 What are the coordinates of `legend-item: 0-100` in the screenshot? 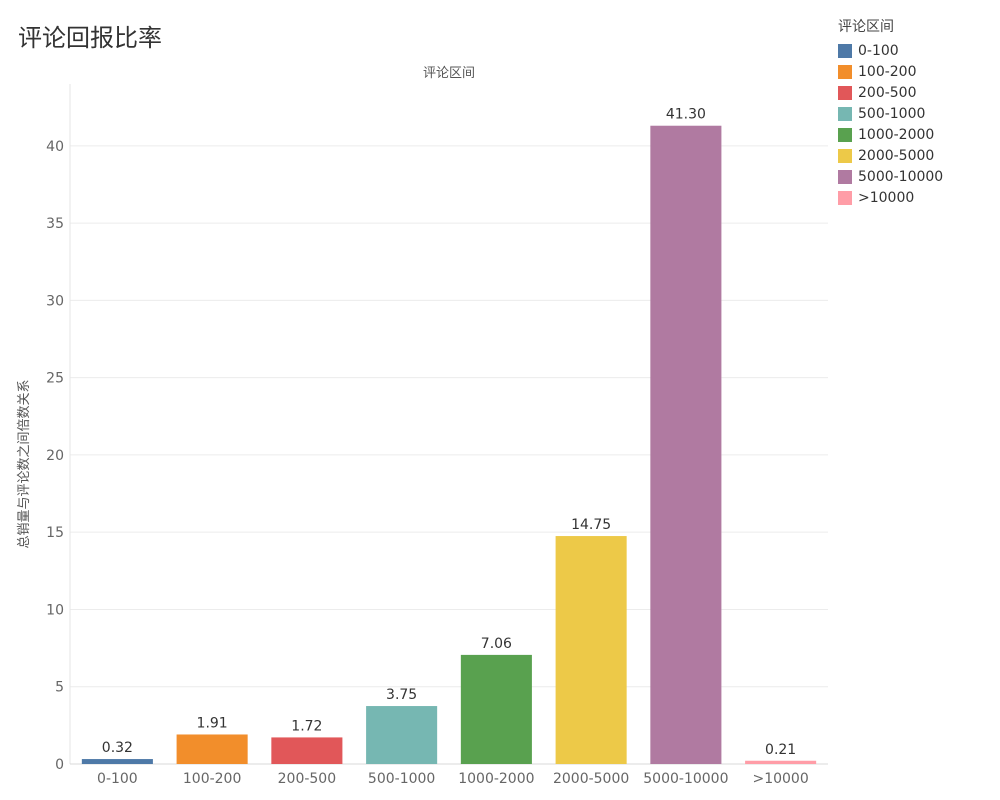 It's located at (913, 50).